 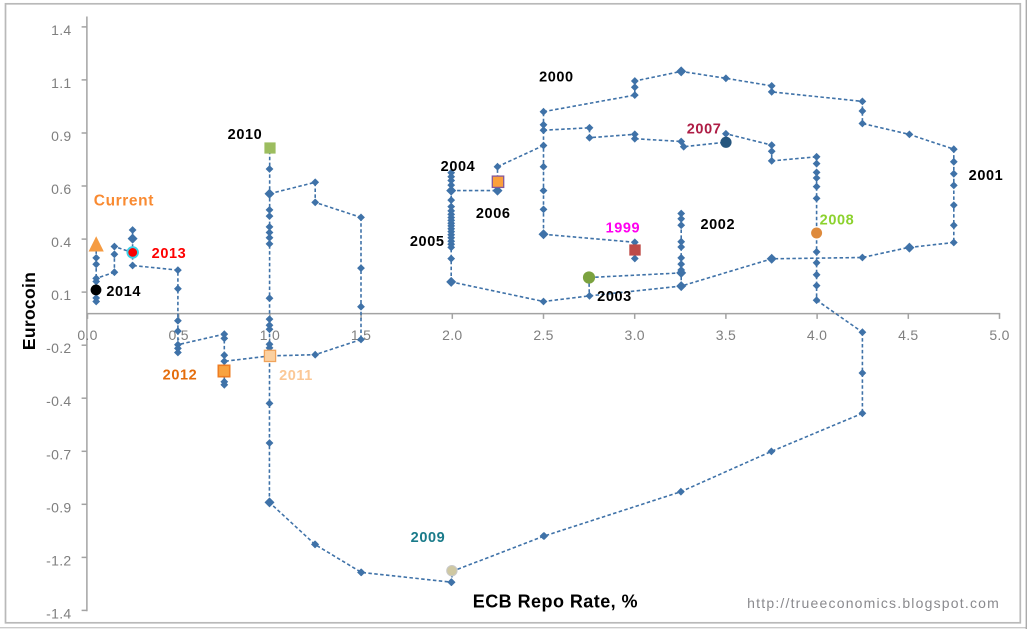 I want to click on svg-text: 1999, so click(x=623, y=229).